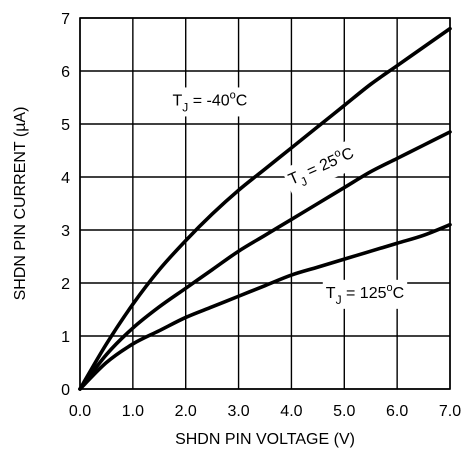 The image size is (467, 455). Describe the element at coordinates (65, 125) in the screenshot. I see `y-tick-label: 5` at that location.